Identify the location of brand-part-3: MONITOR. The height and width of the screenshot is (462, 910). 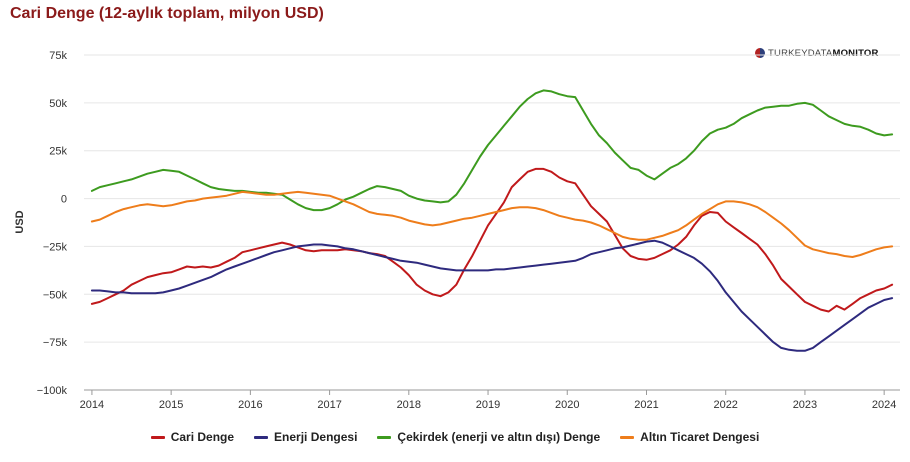
(855, 53).